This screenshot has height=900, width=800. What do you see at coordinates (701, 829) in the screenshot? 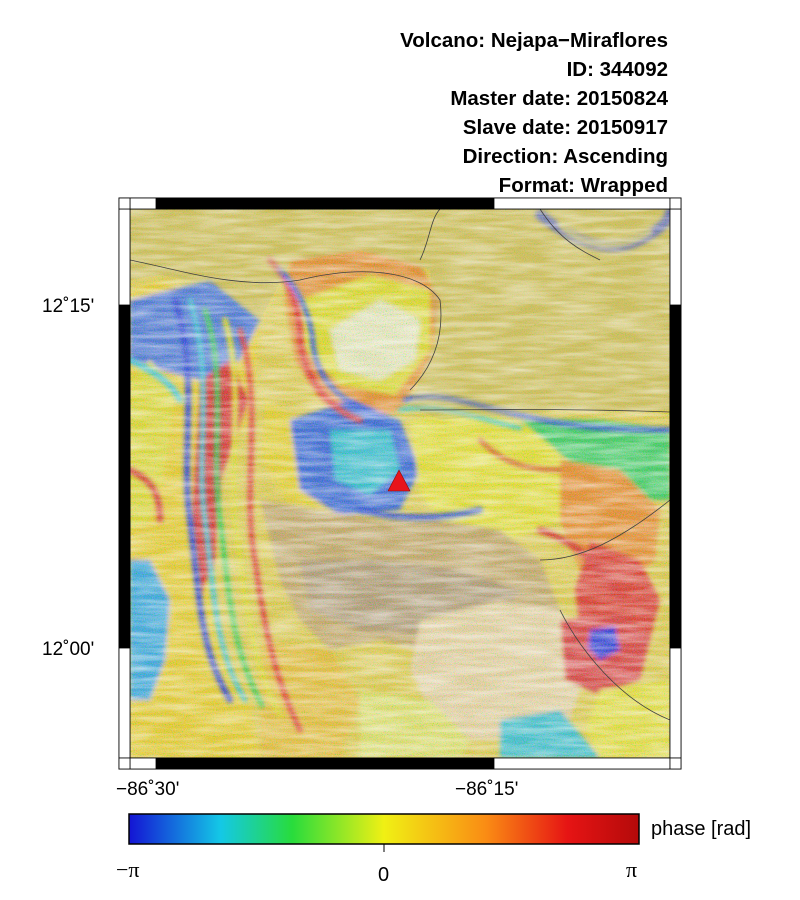
I see `colorbar-label: phase [rad]` at bounding box center [701, 829].